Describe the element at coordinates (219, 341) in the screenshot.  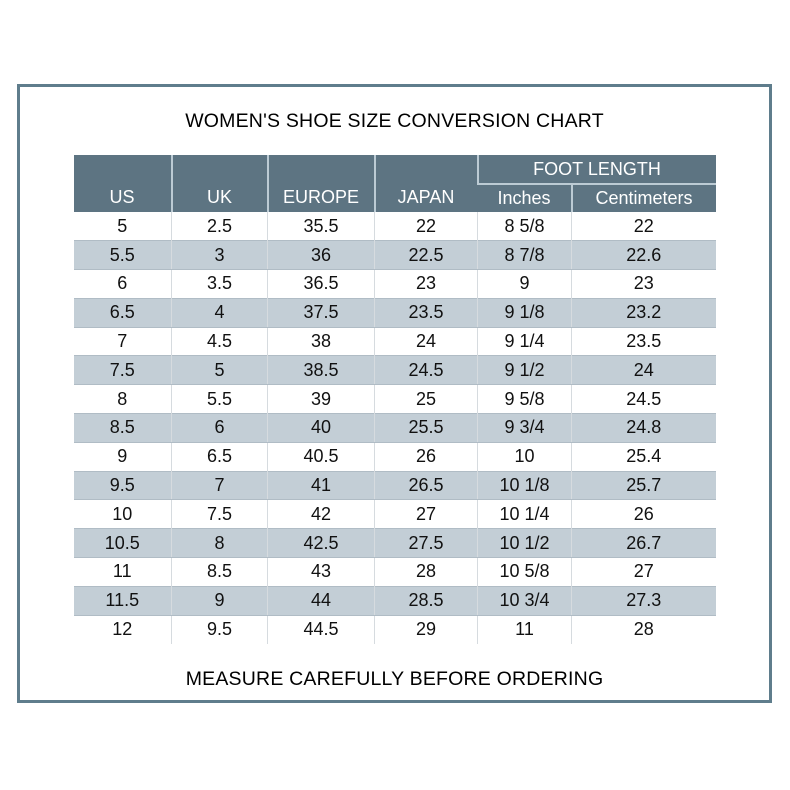
I see `cell: 4.5` at that location.